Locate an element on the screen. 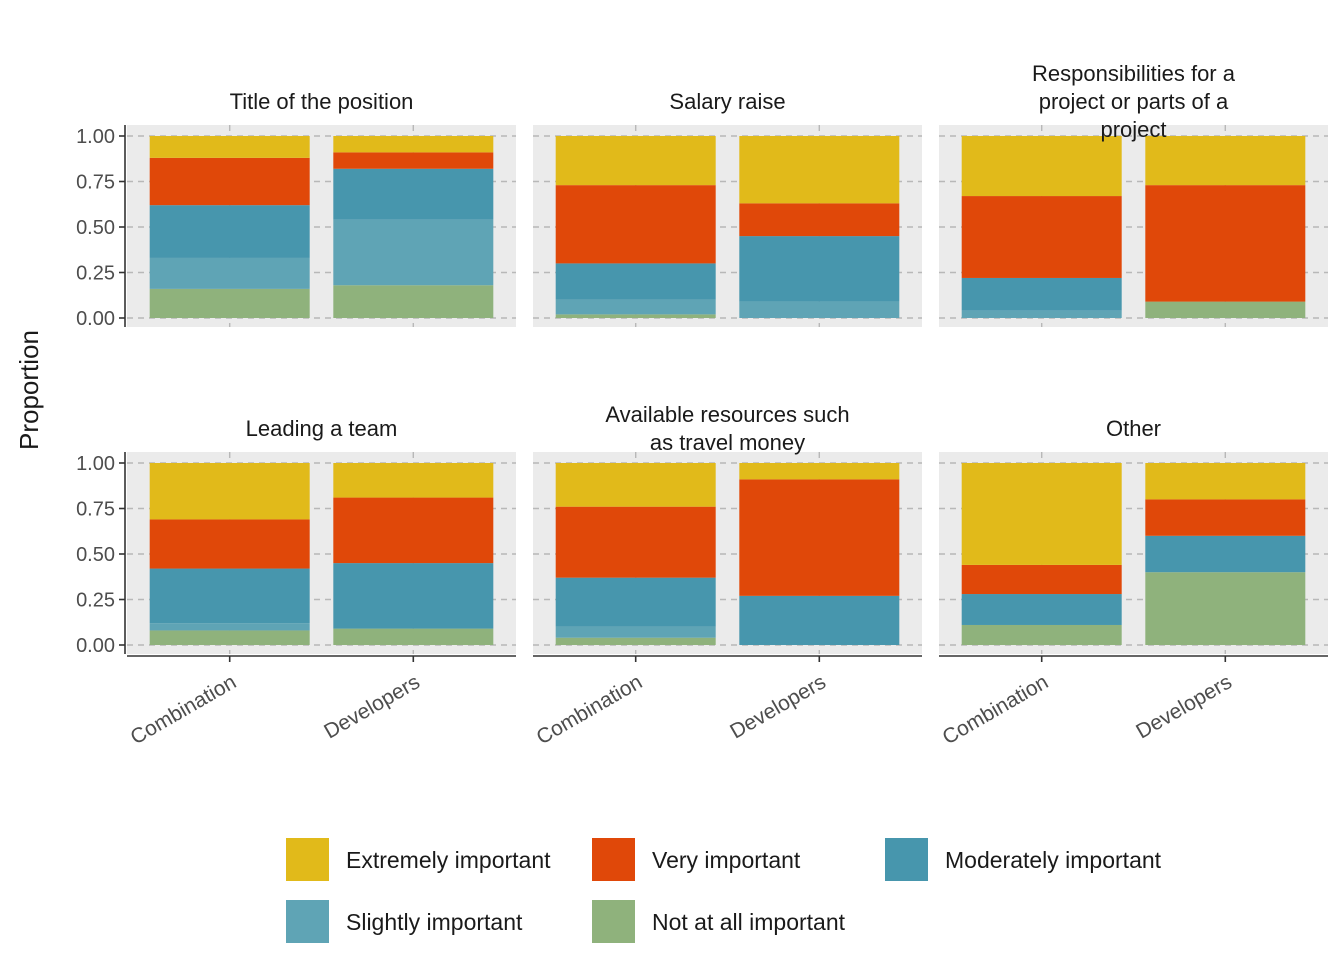 The height and width of the screenshot is (965, 1344). panel-title: Available resources such is located at coordinates (727, 414).